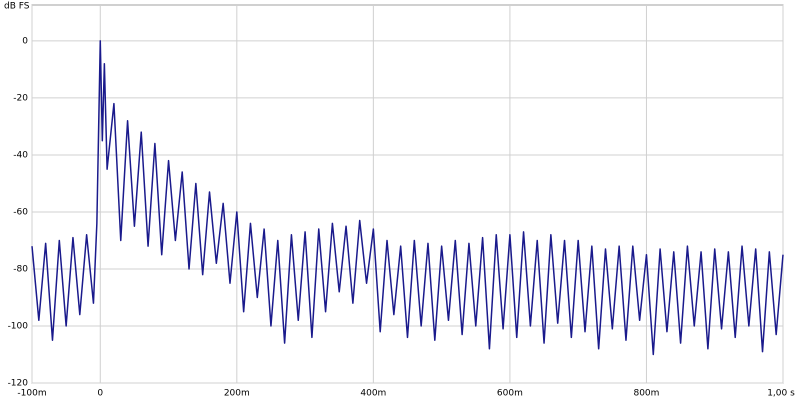  Describe the element at coordinates (25, 41) in the screenshot. I see `y-tick-label: 0` at that location.